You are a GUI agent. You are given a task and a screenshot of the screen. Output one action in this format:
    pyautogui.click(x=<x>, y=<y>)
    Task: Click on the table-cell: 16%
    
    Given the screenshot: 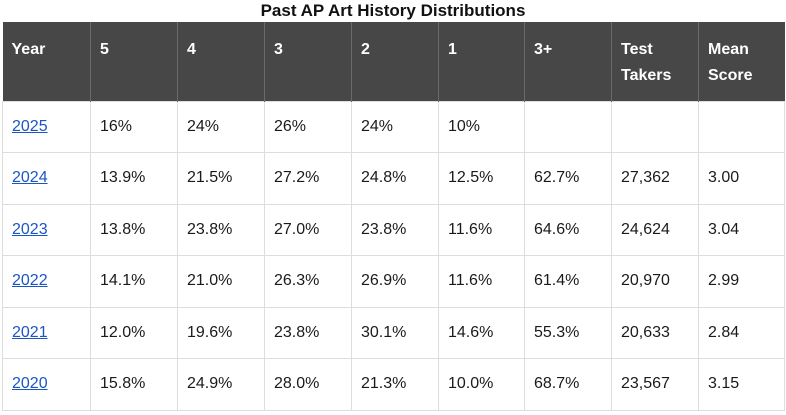 What is the action you would take?
    pyautogui.click(x=134, y=126)
    